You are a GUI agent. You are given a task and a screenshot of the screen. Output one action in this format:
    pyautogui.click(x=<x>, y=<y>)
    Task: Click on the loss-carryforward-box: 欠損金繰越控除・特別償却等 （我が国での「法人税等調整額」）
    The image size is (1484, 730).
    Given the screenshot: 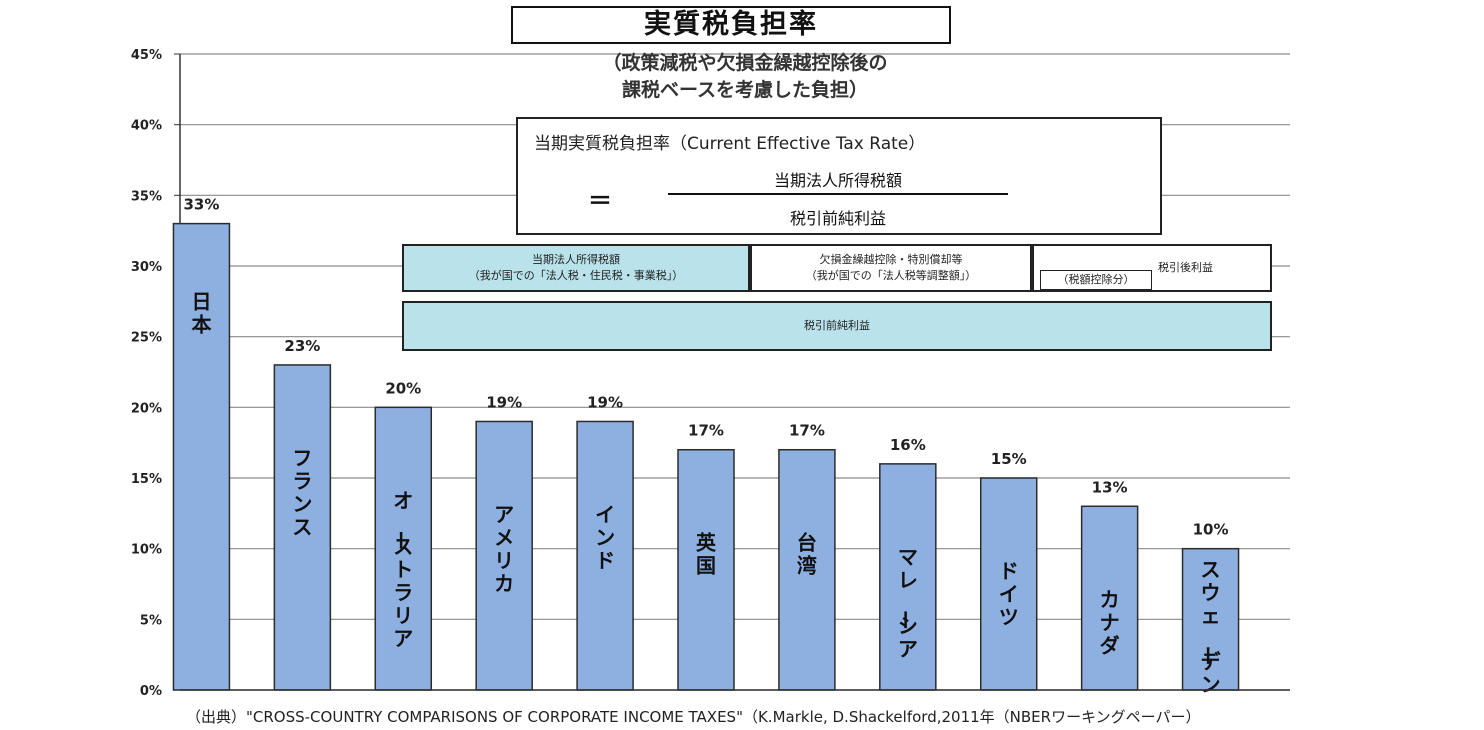 What is the action you would take?
    pyautogui.click(x=891, y=268)
    